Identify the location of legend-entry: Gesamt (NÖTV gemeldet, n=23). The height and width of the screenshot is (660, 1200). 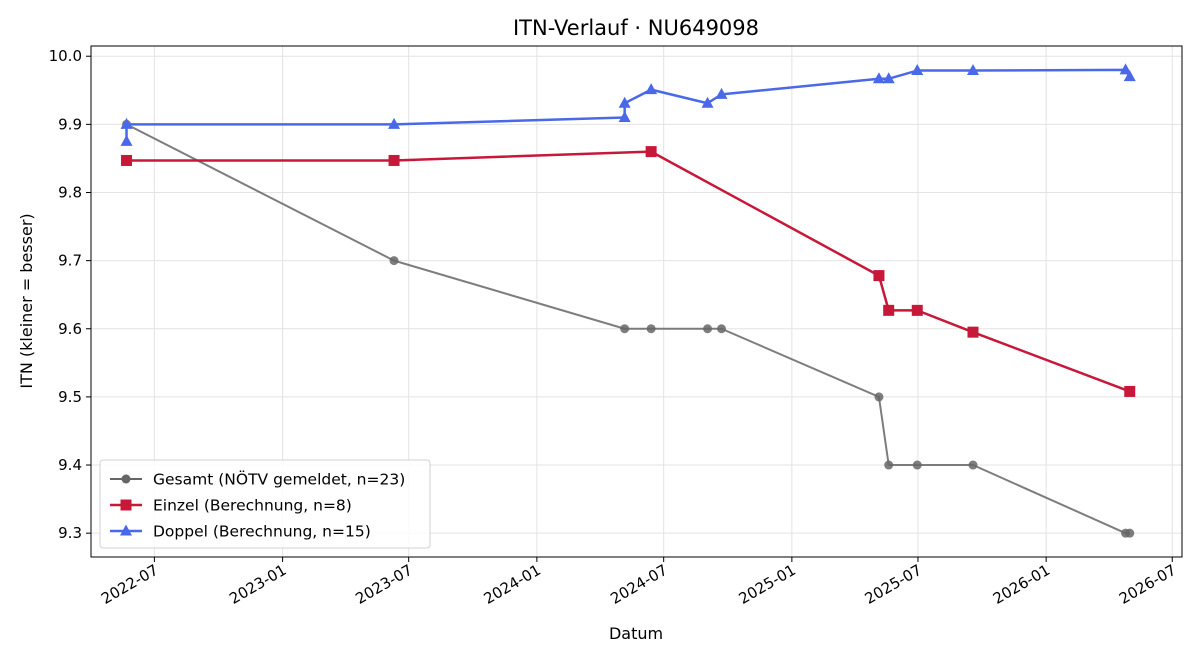
(257, 479).